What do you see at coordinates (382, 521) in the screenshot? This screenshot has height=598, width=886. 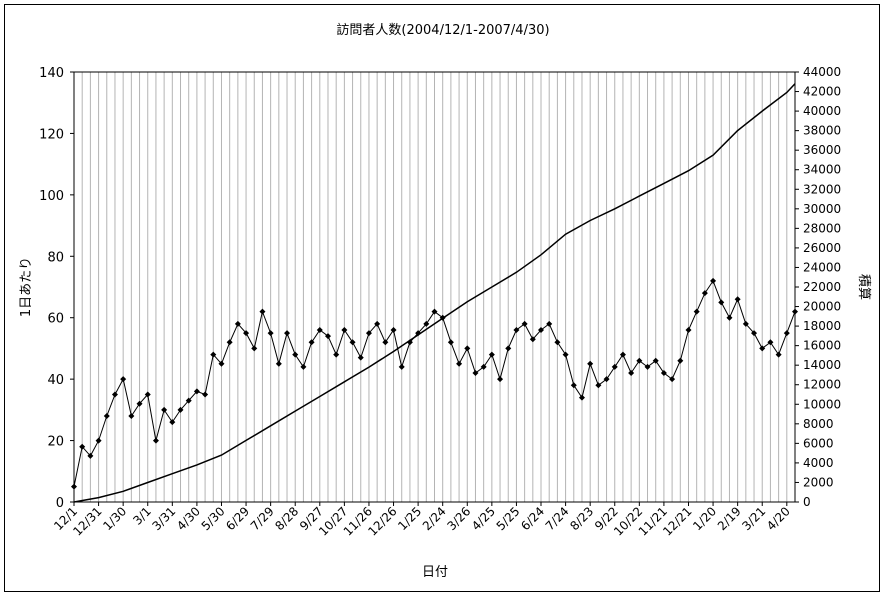 I see `x-tick-label: 12/26` at bounding box center [382, 521].